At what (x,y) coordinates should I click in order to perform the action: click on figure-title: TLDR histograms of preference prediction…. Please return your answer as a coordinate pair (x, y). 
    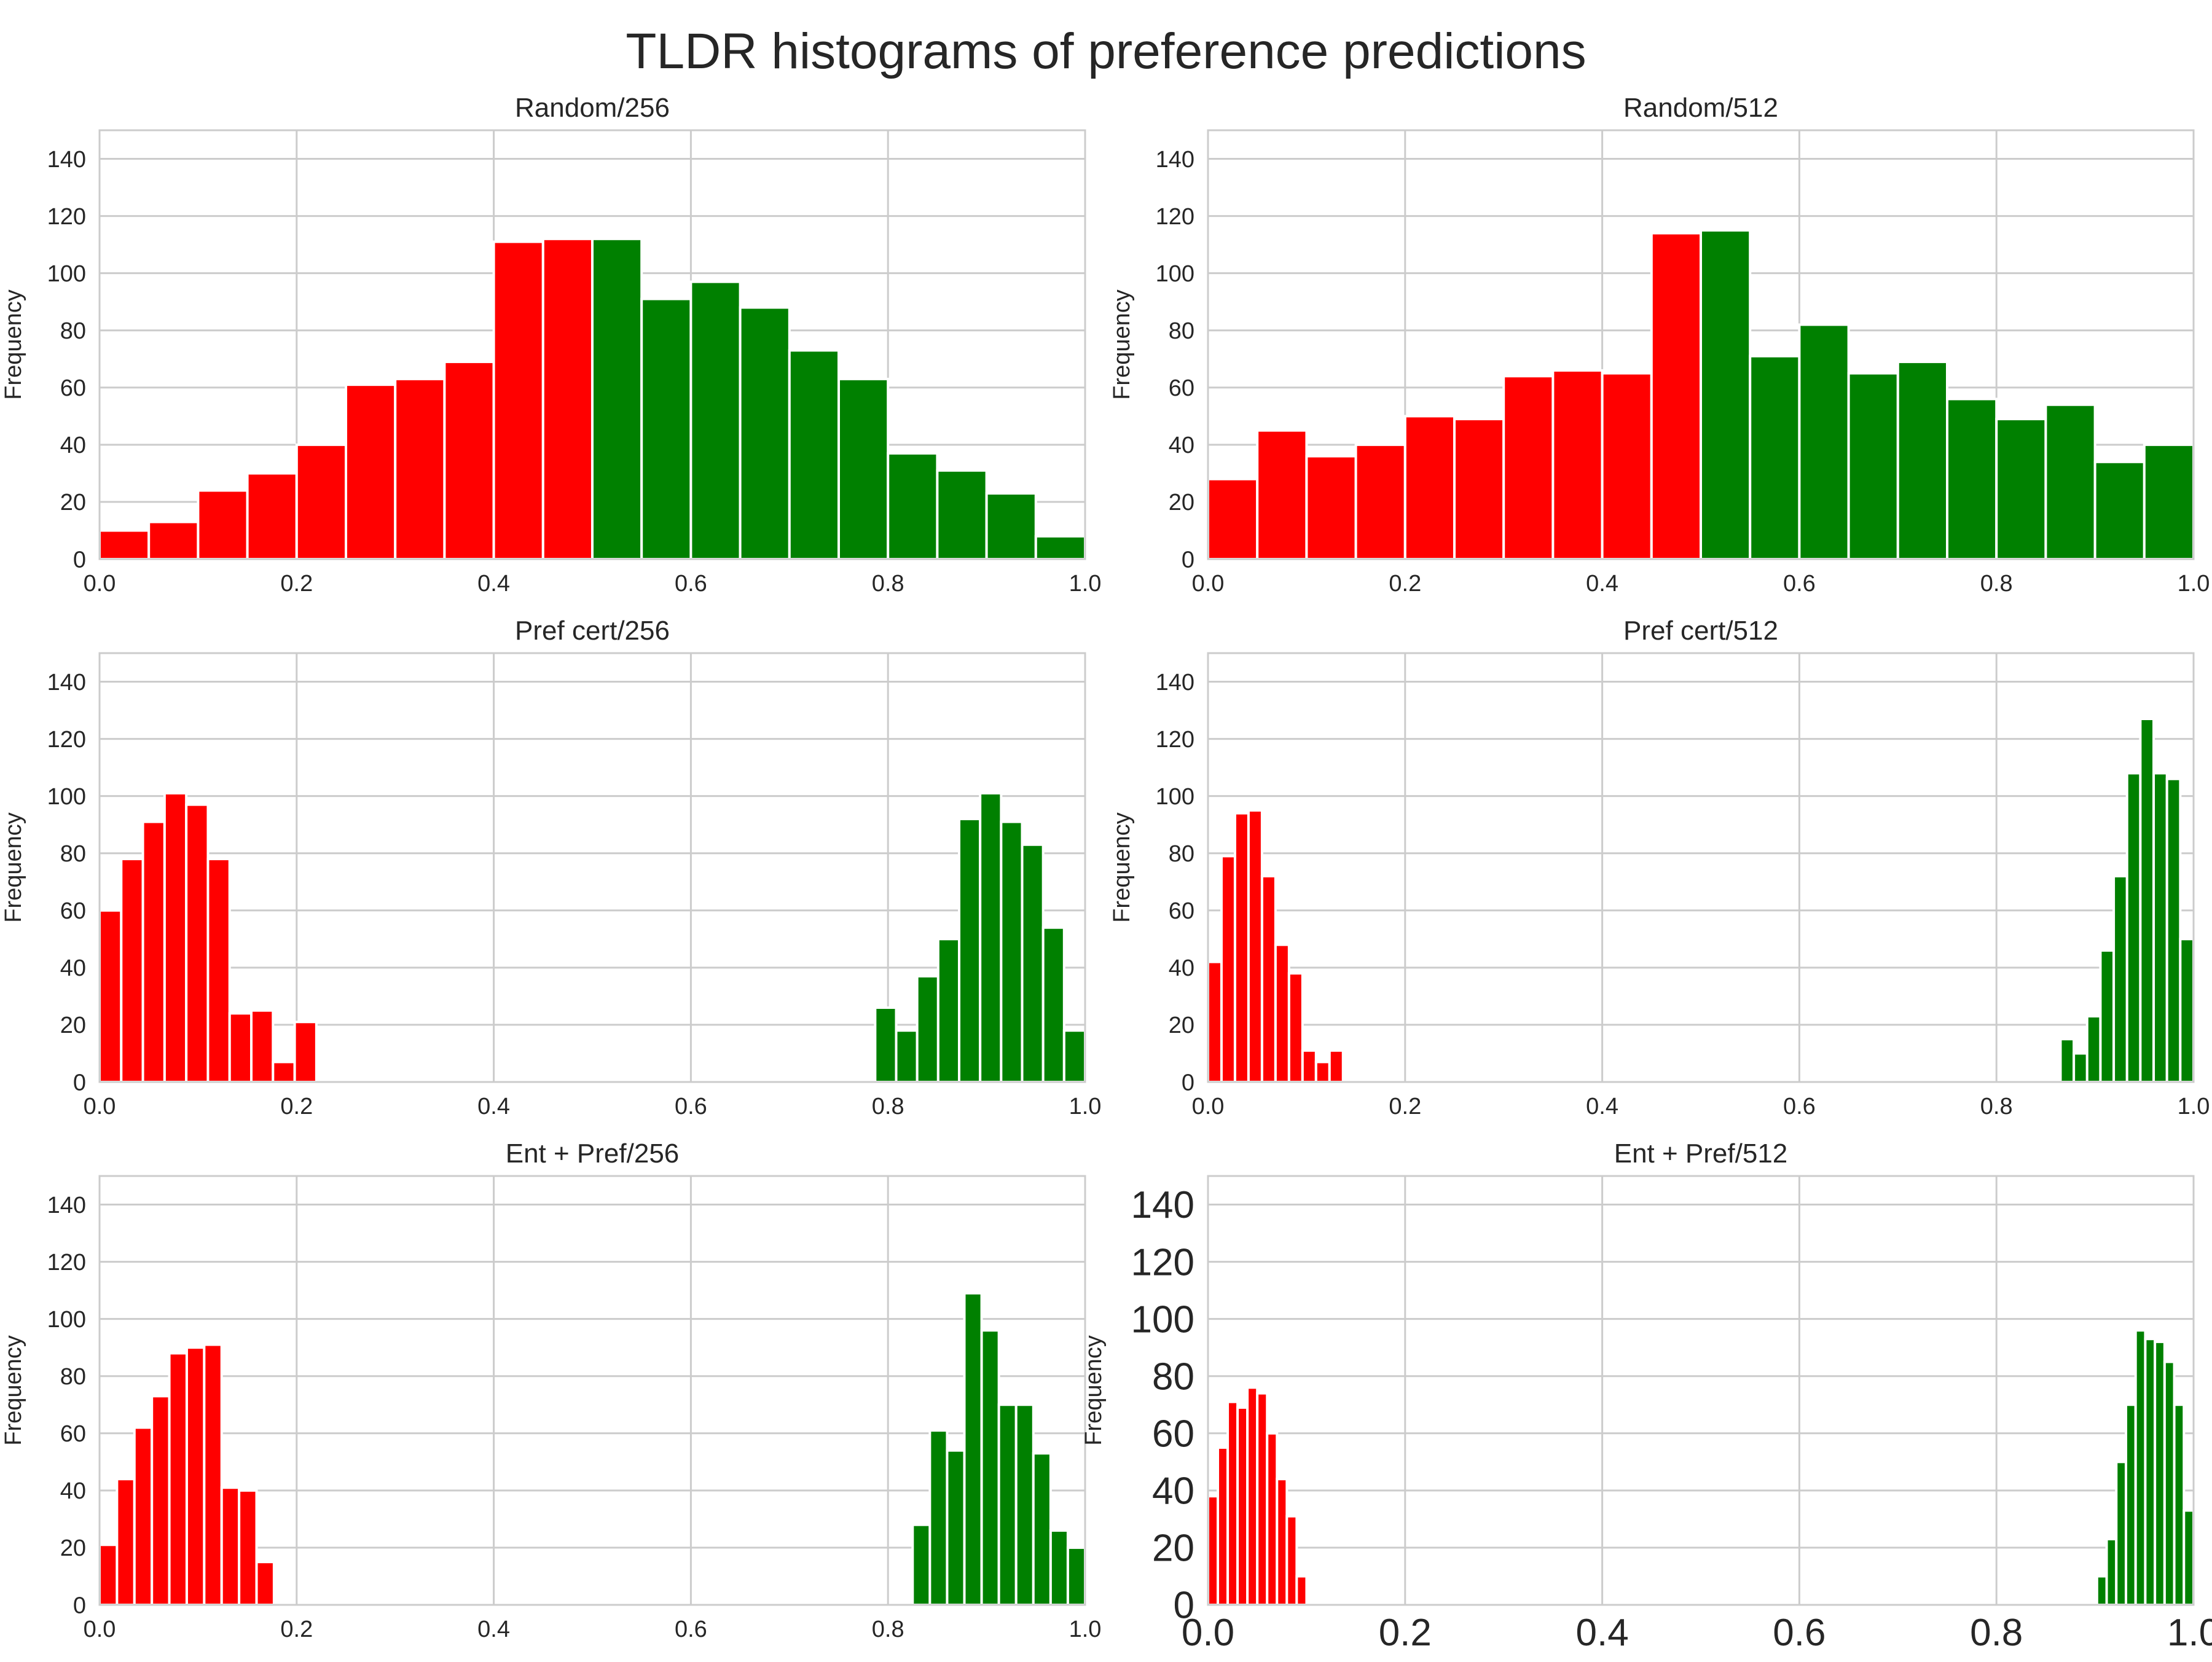
    Looking at the image, I should click on (1106, 51).